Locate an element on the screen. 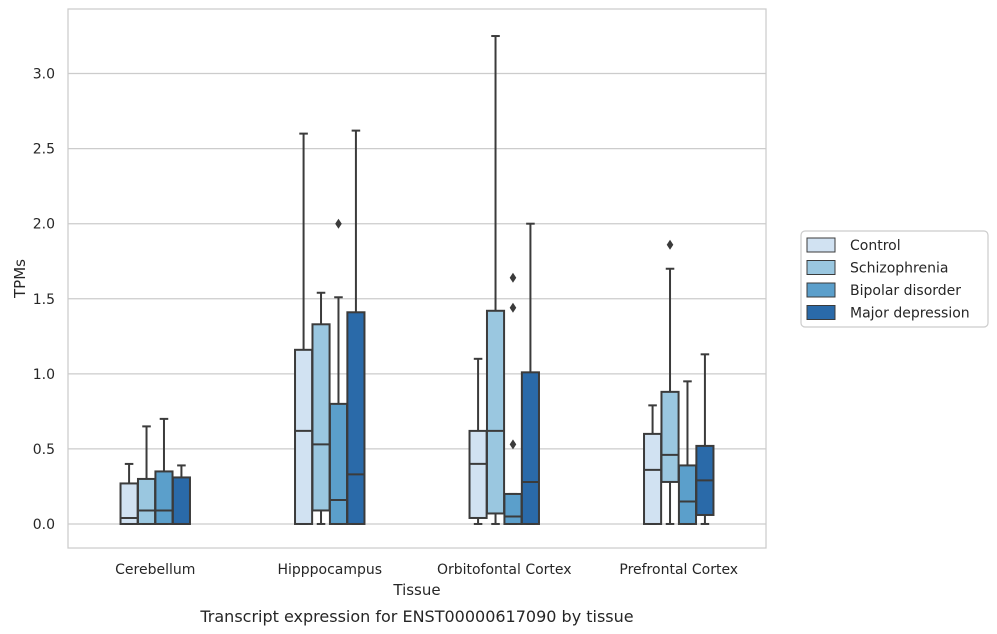 Image resolution: width=997 pixels, height=634 pixels. legend-item: Control is located at coordinates (853, 245).